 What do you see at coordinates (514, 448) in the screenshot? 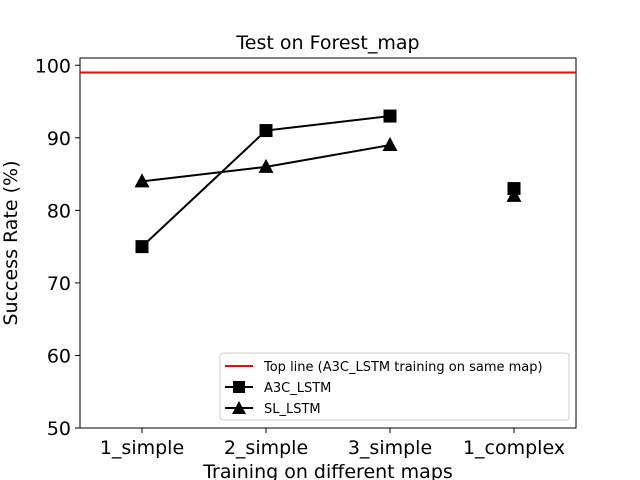
I see `x-tick-label: 1_complex` at bounding box center [514, 448].